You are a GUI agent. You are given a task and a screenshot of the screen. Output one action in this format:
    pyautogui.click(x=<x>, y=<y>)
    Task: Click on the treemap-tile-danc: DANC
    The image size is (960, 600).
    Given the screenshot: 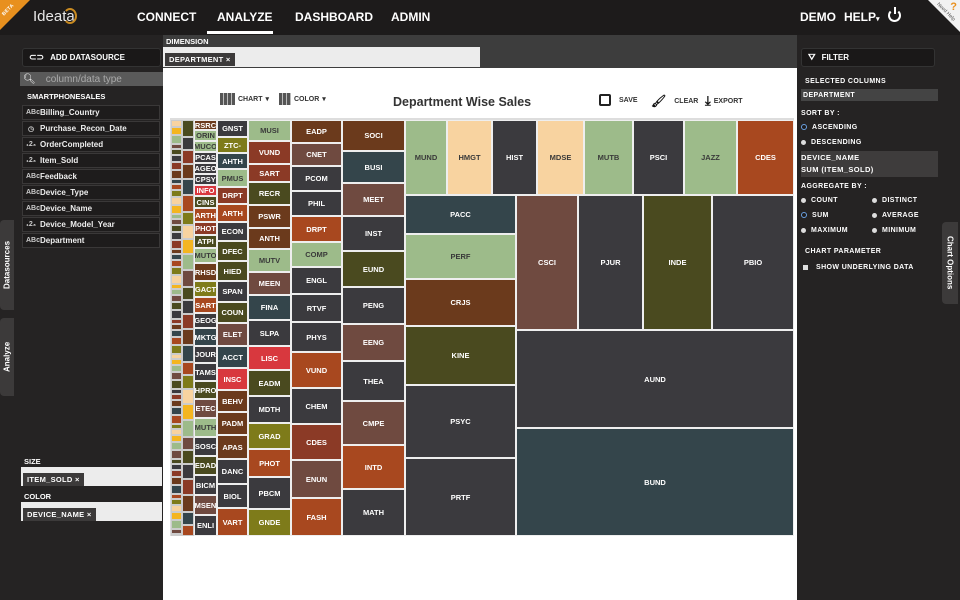 What is the action you would take?
    pyautogui.click(x=232, y=471)
    